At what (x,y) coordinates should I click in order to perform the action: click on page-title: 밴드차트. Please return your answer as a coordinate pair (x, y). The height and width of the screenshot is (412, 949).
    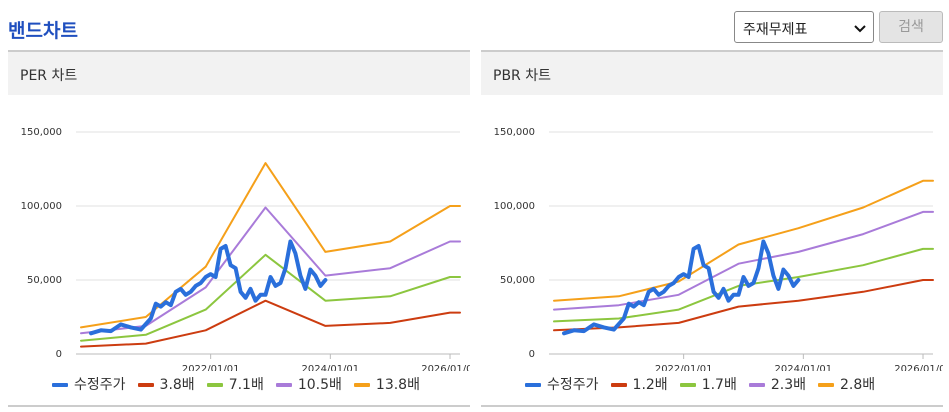
    Looking at the image, I should click on (43, 31).